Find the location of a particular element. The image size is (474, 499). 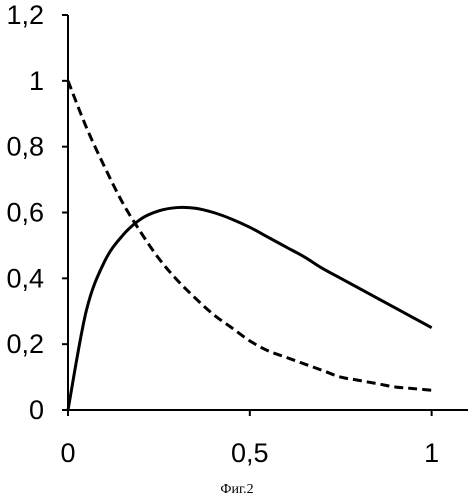

y-tick-label: 0,4 is located at coordinates (25, 278).